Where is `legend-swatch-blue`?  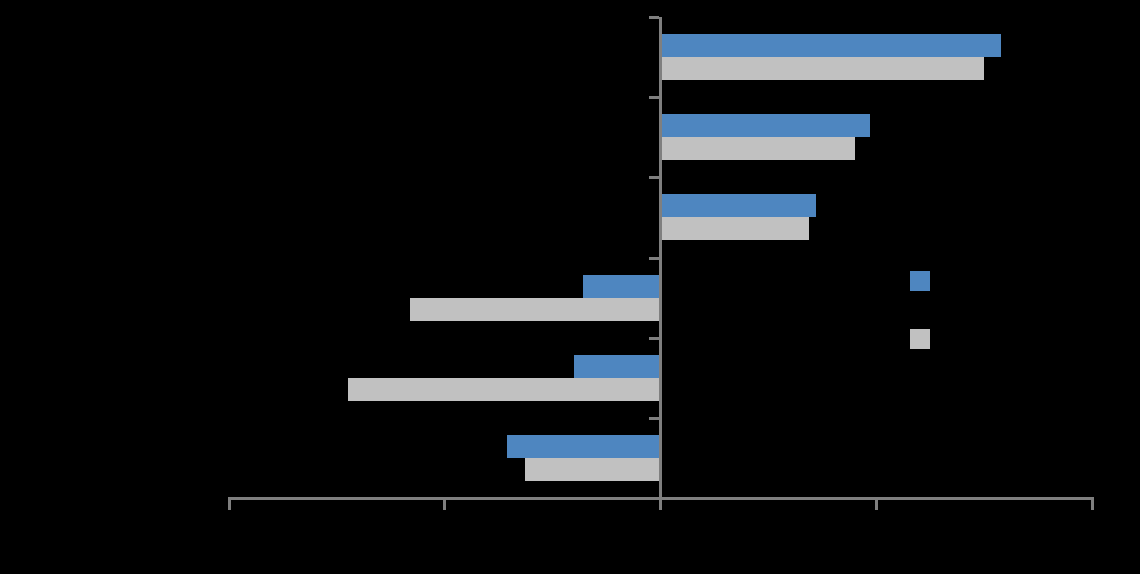
legend-swatch-blue is located at coordinates (920, 281).